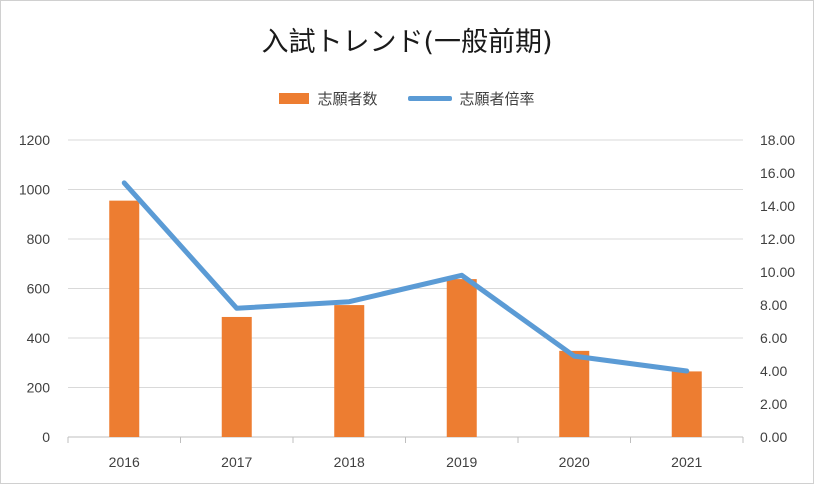 Image resolution: width=814 pixels, height=484 pixels. Describe the element at coordinates (773, 437) in the screenshot. I see `y-right-tick-label: 0.00` at that location.